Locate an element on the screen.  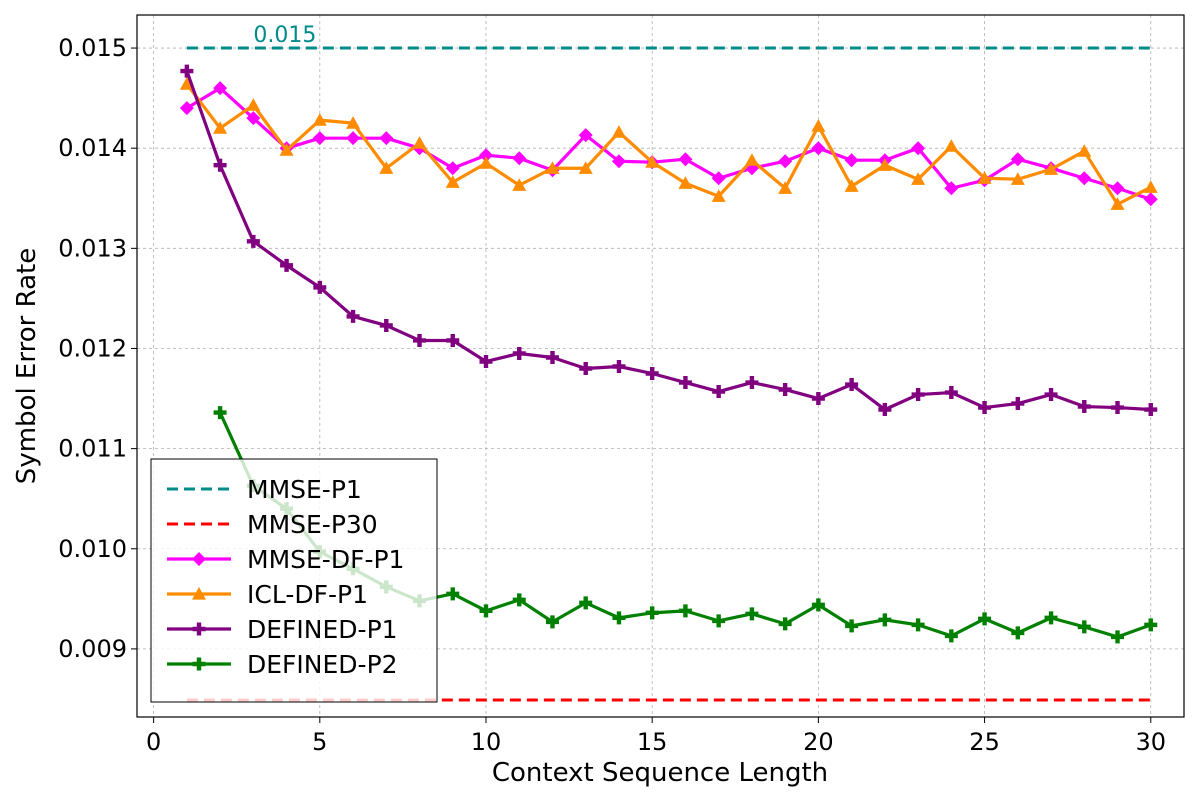
x-tick-label: 20 is located at coordinates (818, 742).